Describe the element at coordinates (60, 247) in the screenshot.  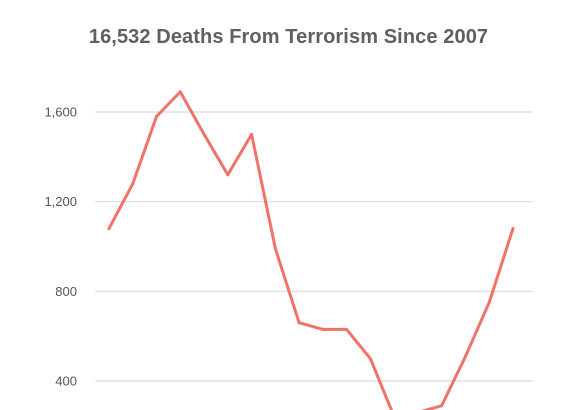
I see `y-axis-ticks: 400 800 1,200 1,600` at that location.